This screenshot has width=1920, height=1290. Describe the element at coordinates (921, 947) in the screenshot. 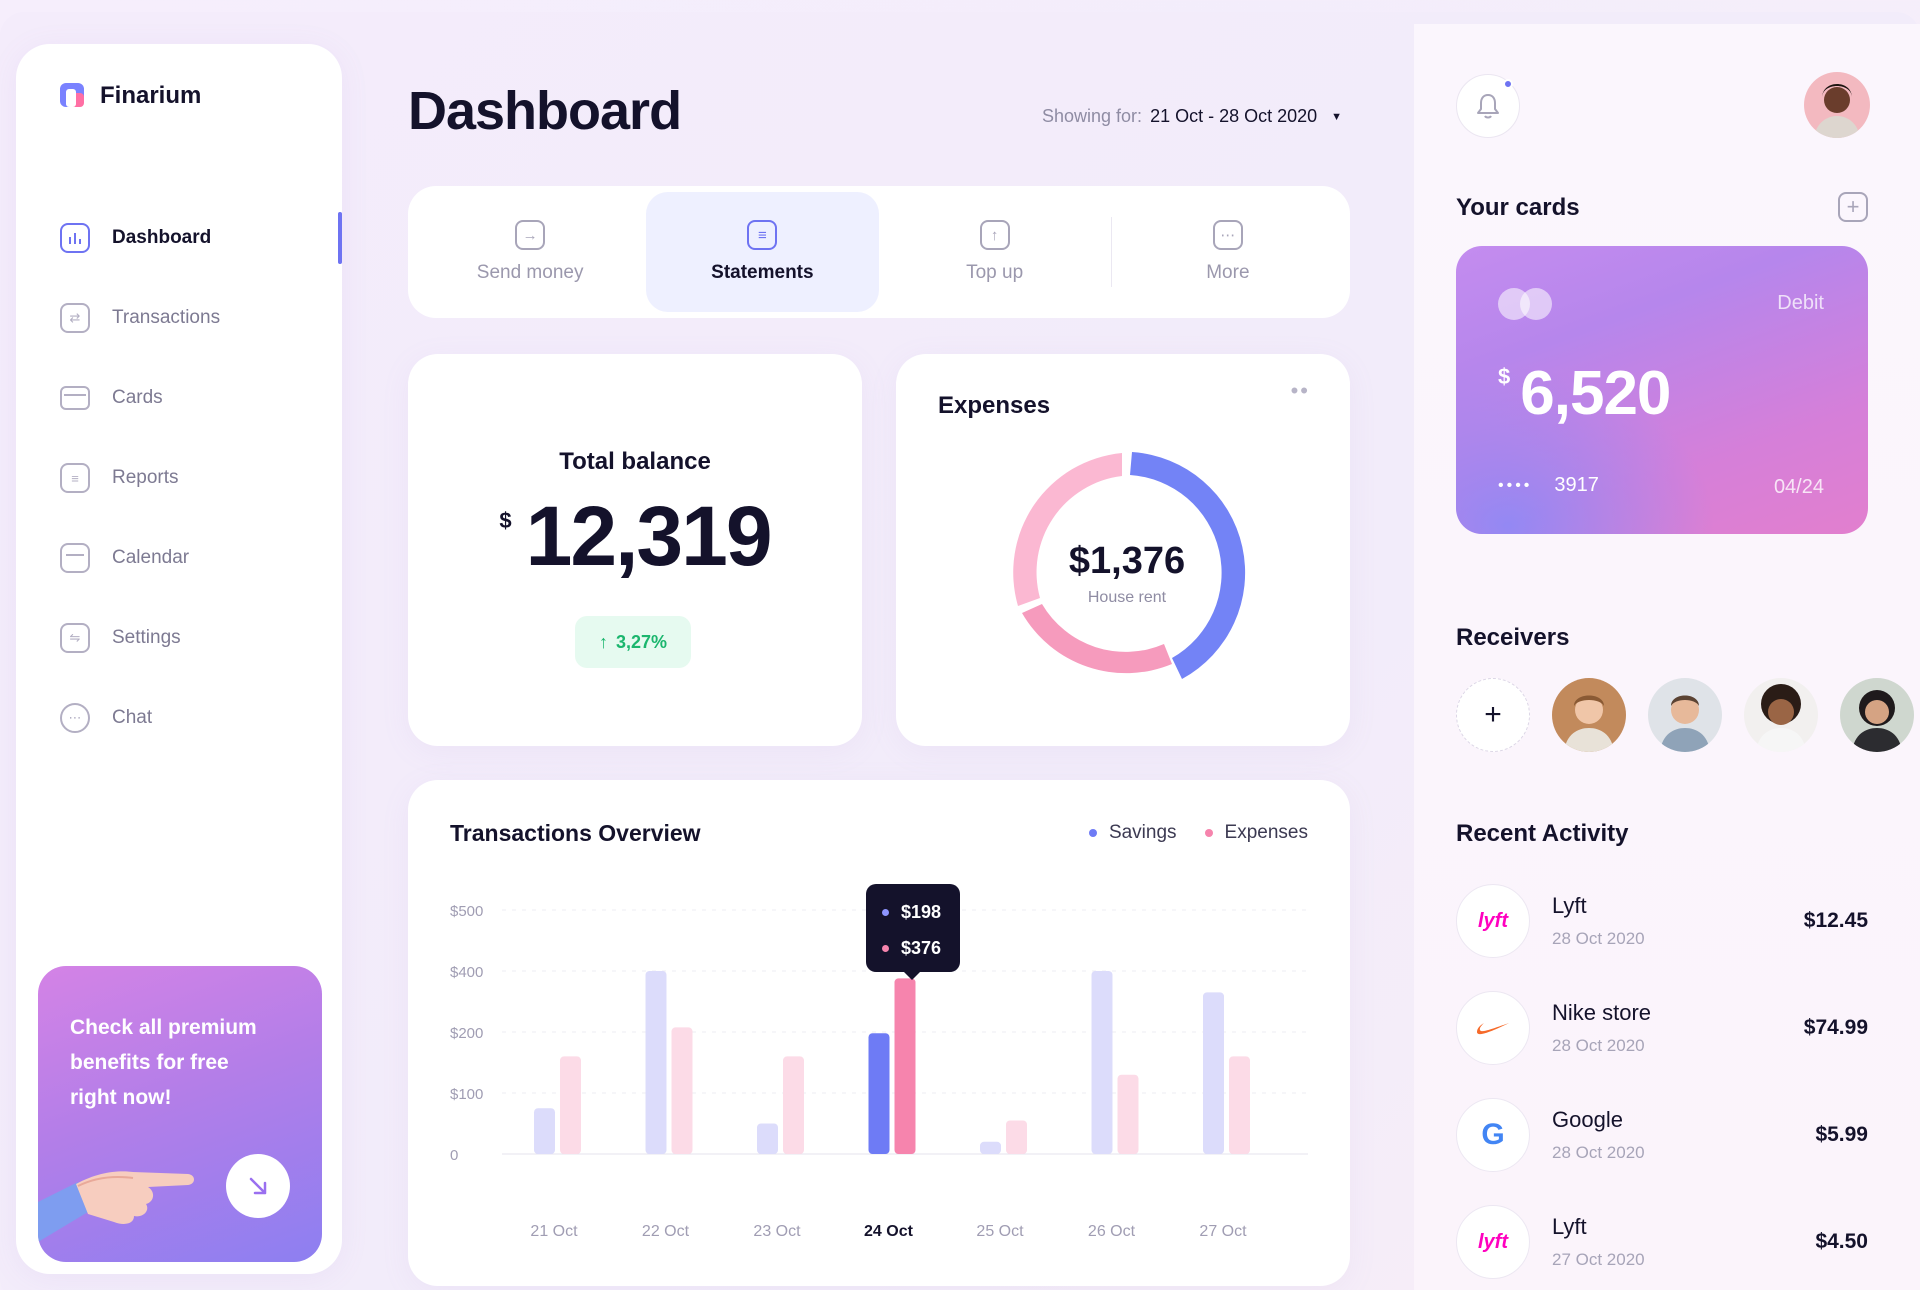

I see `tooltip-expenses: $376` at that location.